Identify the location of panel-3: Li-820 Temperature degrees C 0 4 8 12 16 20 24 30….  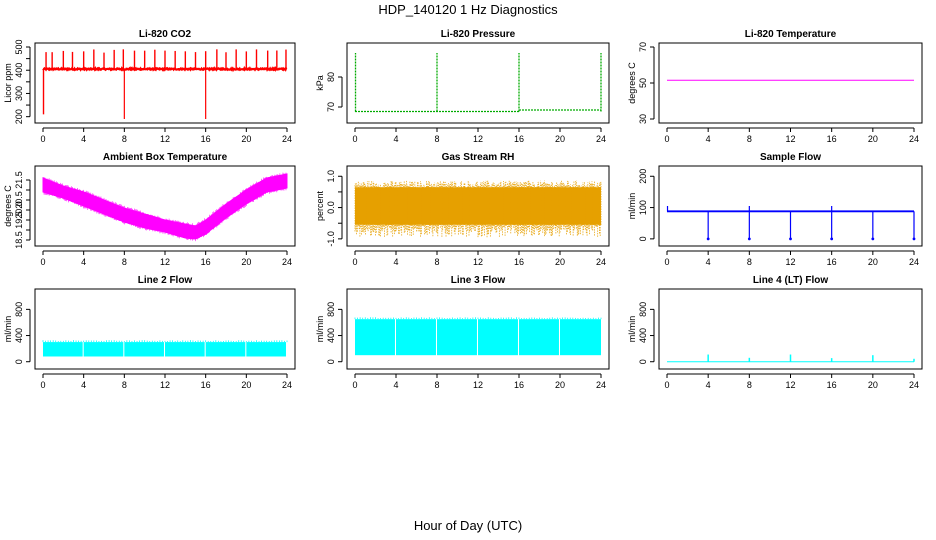
(775, 86).